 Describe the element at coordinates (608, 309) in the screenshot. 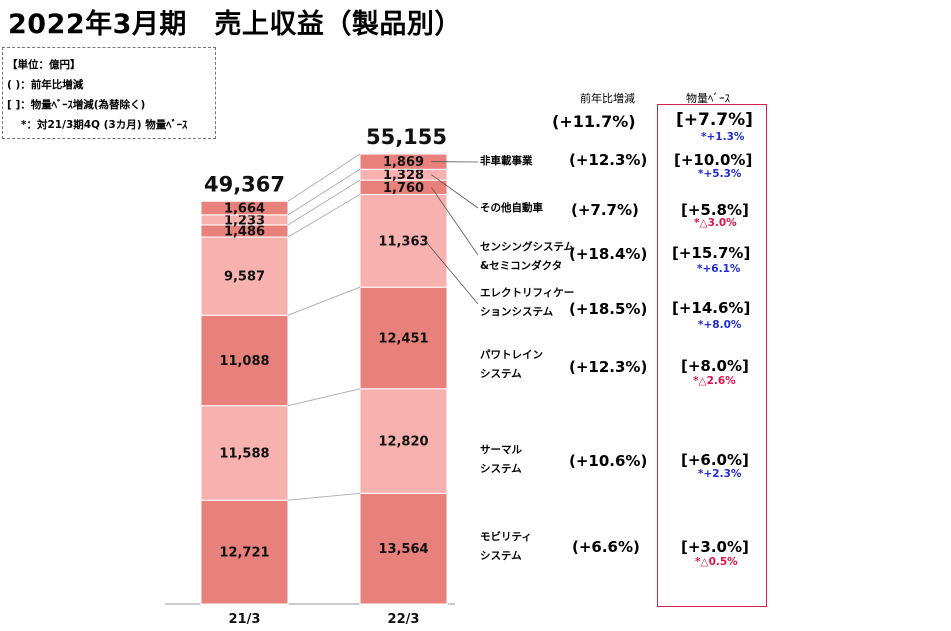

I see `segment-yoy: (+18.5%)` at that location.